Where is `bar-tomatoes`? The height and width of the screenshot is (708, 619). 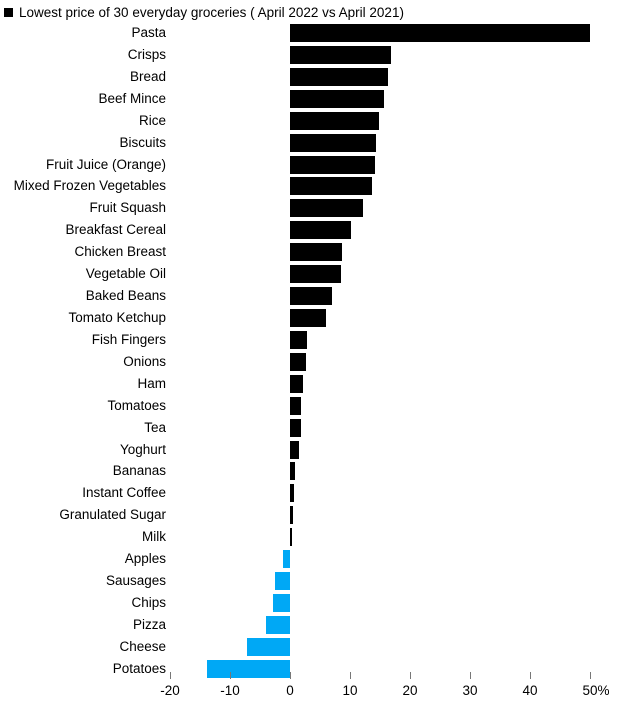
bar-tomatoes is located at coordinates (296, 405).